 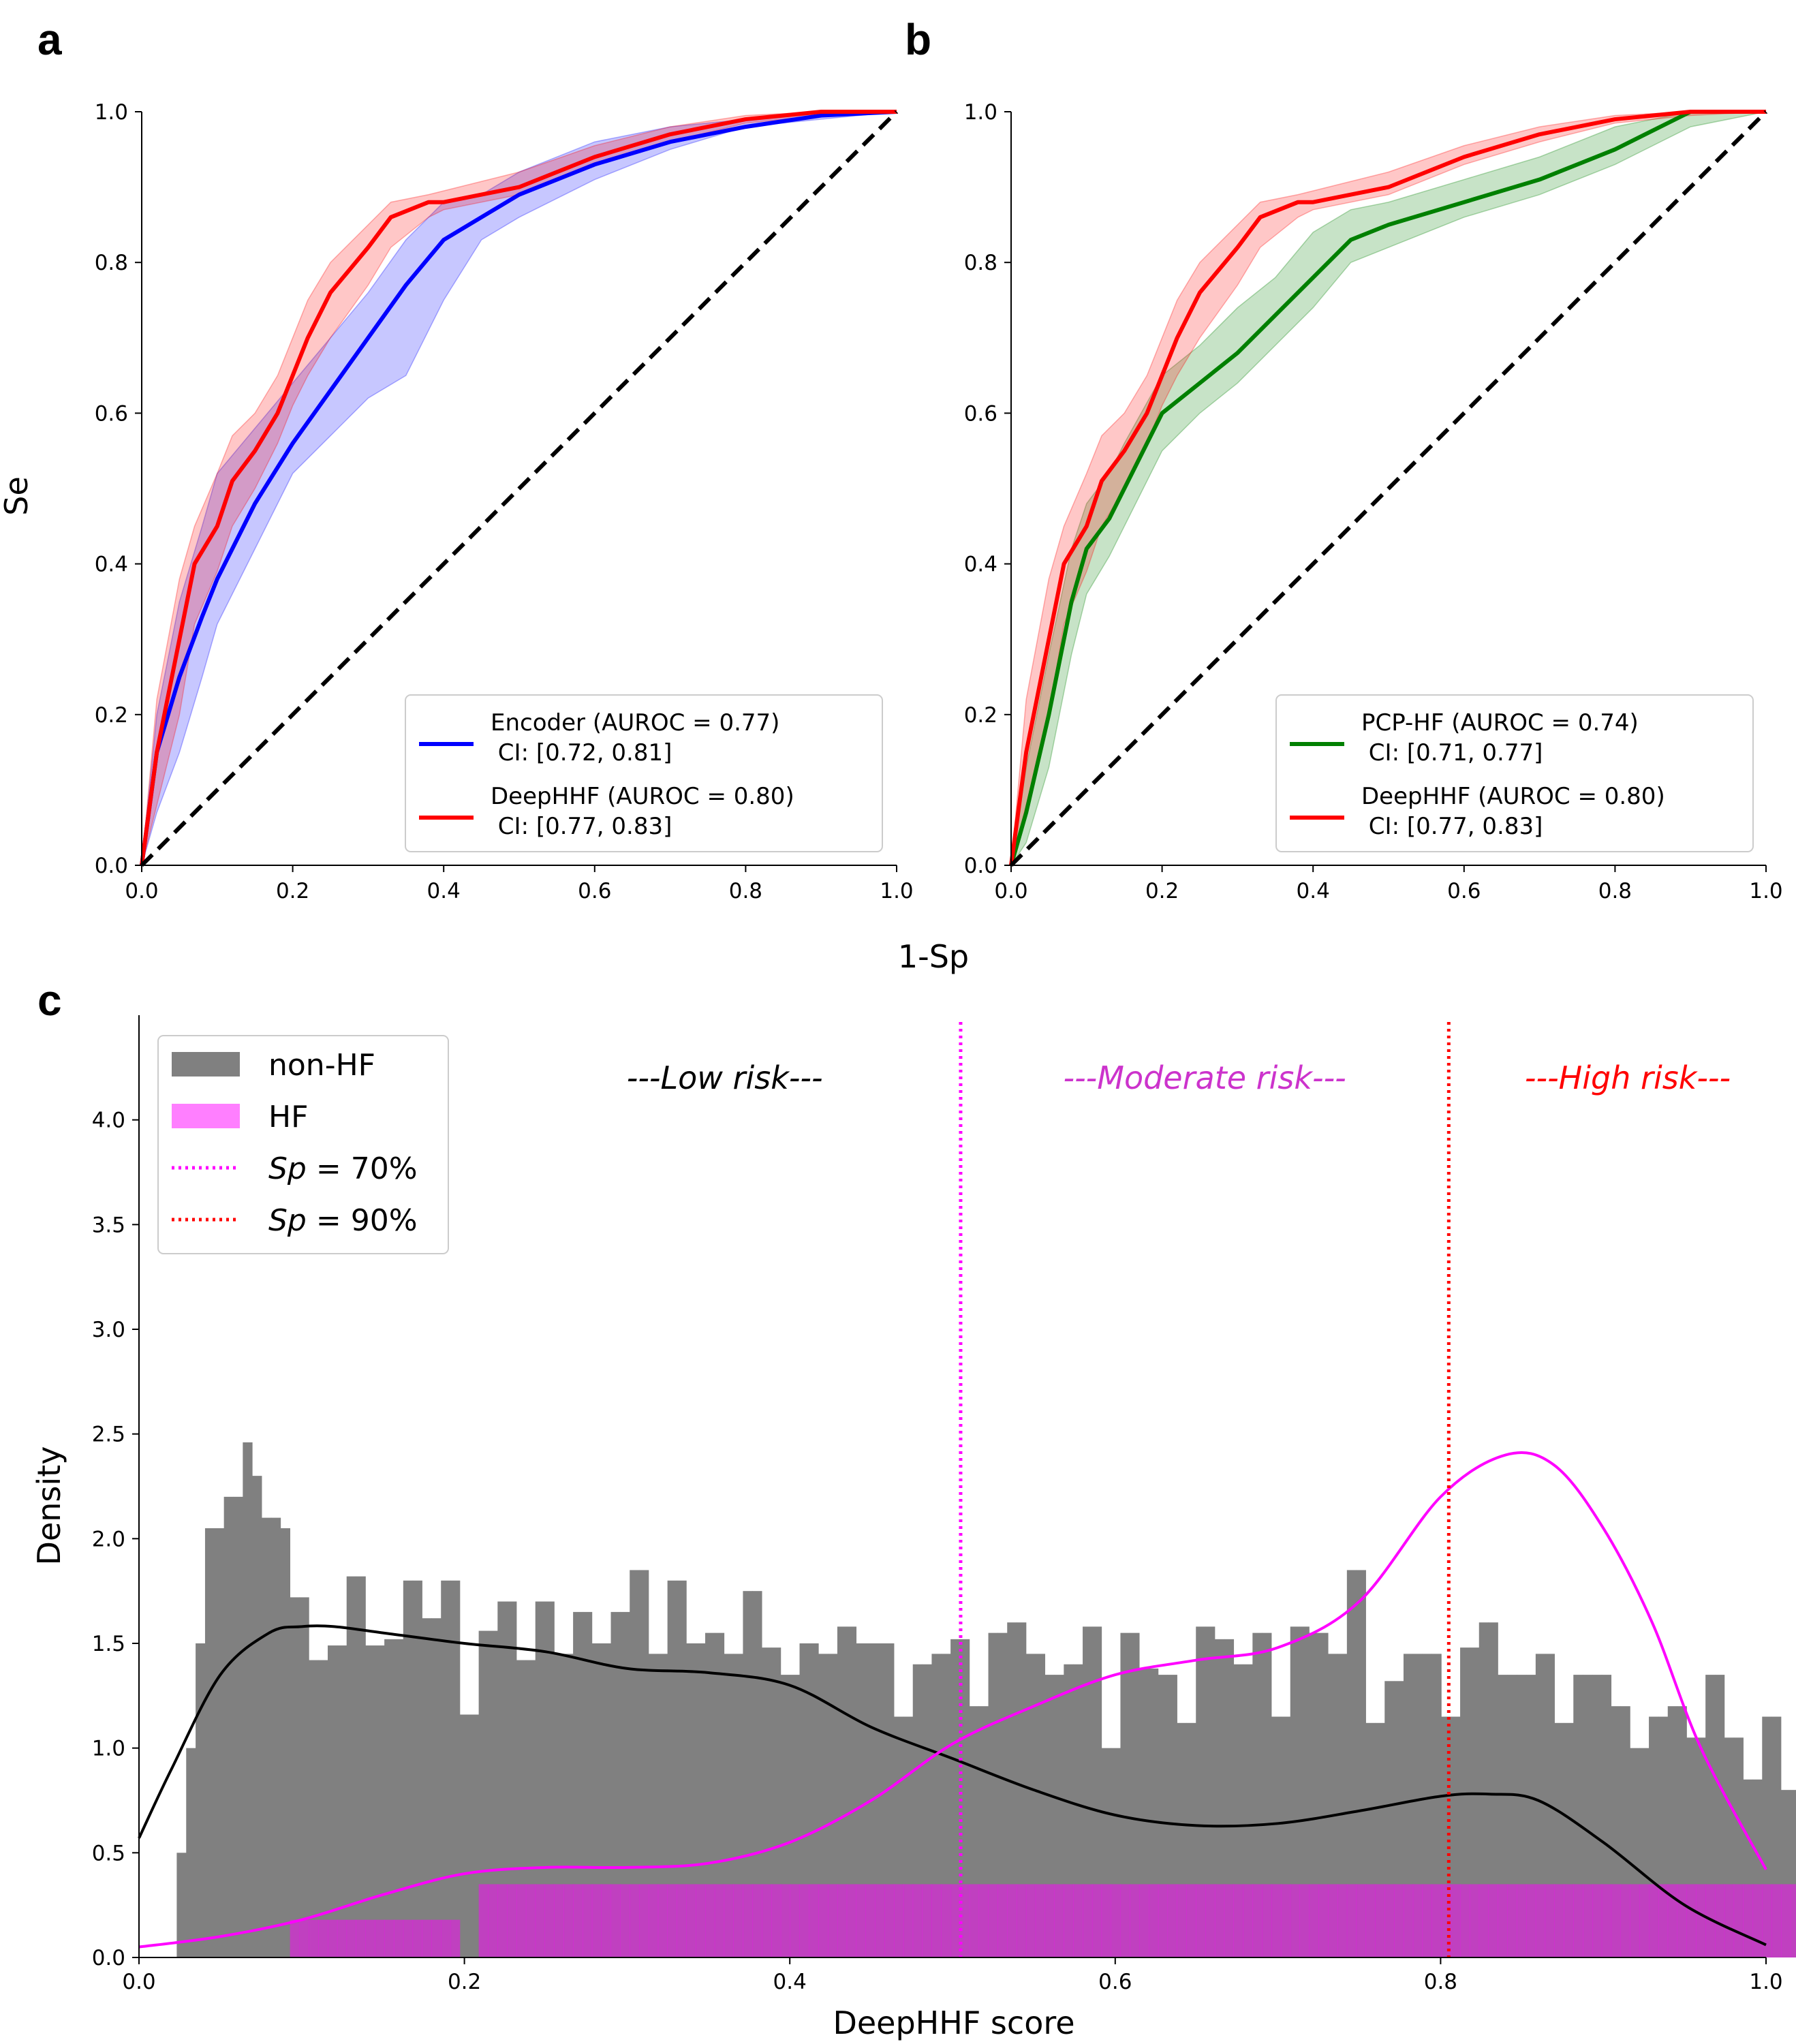 I want to click on x-tick-label: 0.4, so click(x=1313, y=891).